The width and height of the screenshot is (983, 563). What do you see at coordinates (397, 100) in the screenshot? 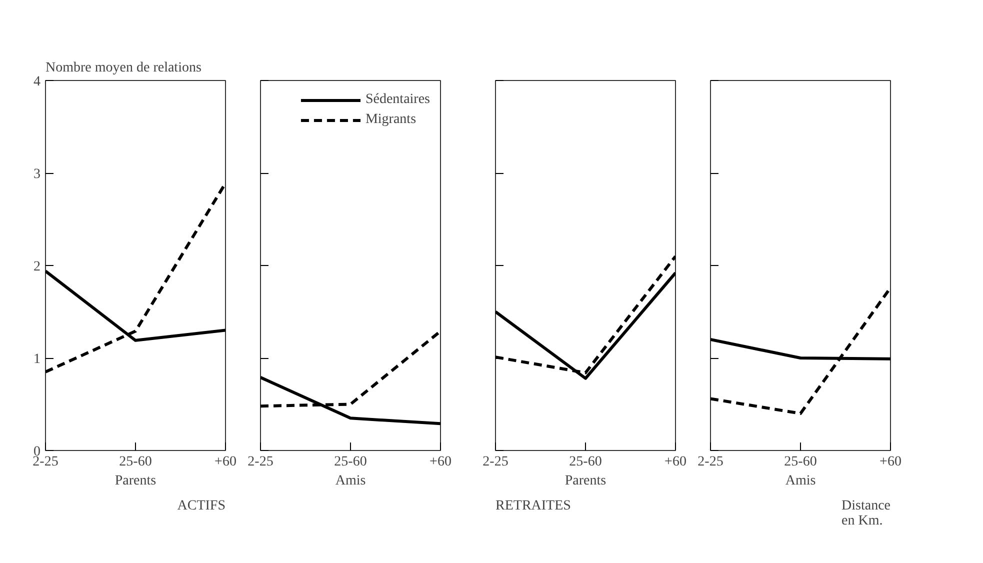
I see `legend-label: Sédentaires` at bounding box center [397, 100].